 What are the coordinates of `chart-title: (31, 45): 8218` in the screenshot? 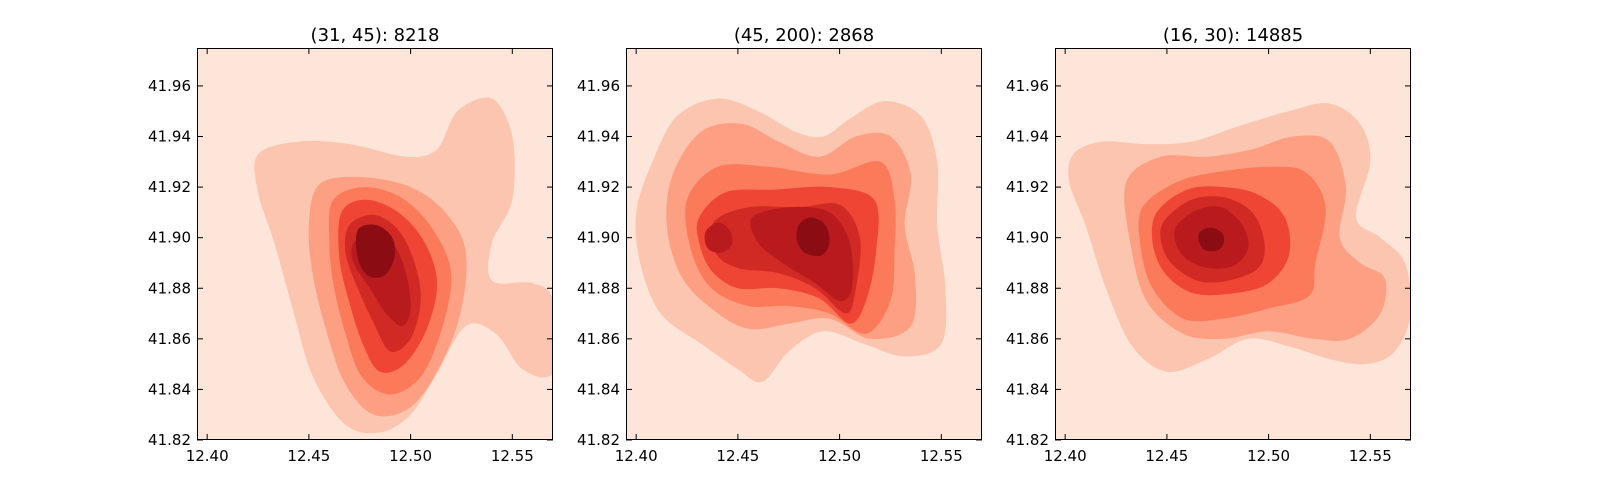 It's located at (375, 35).